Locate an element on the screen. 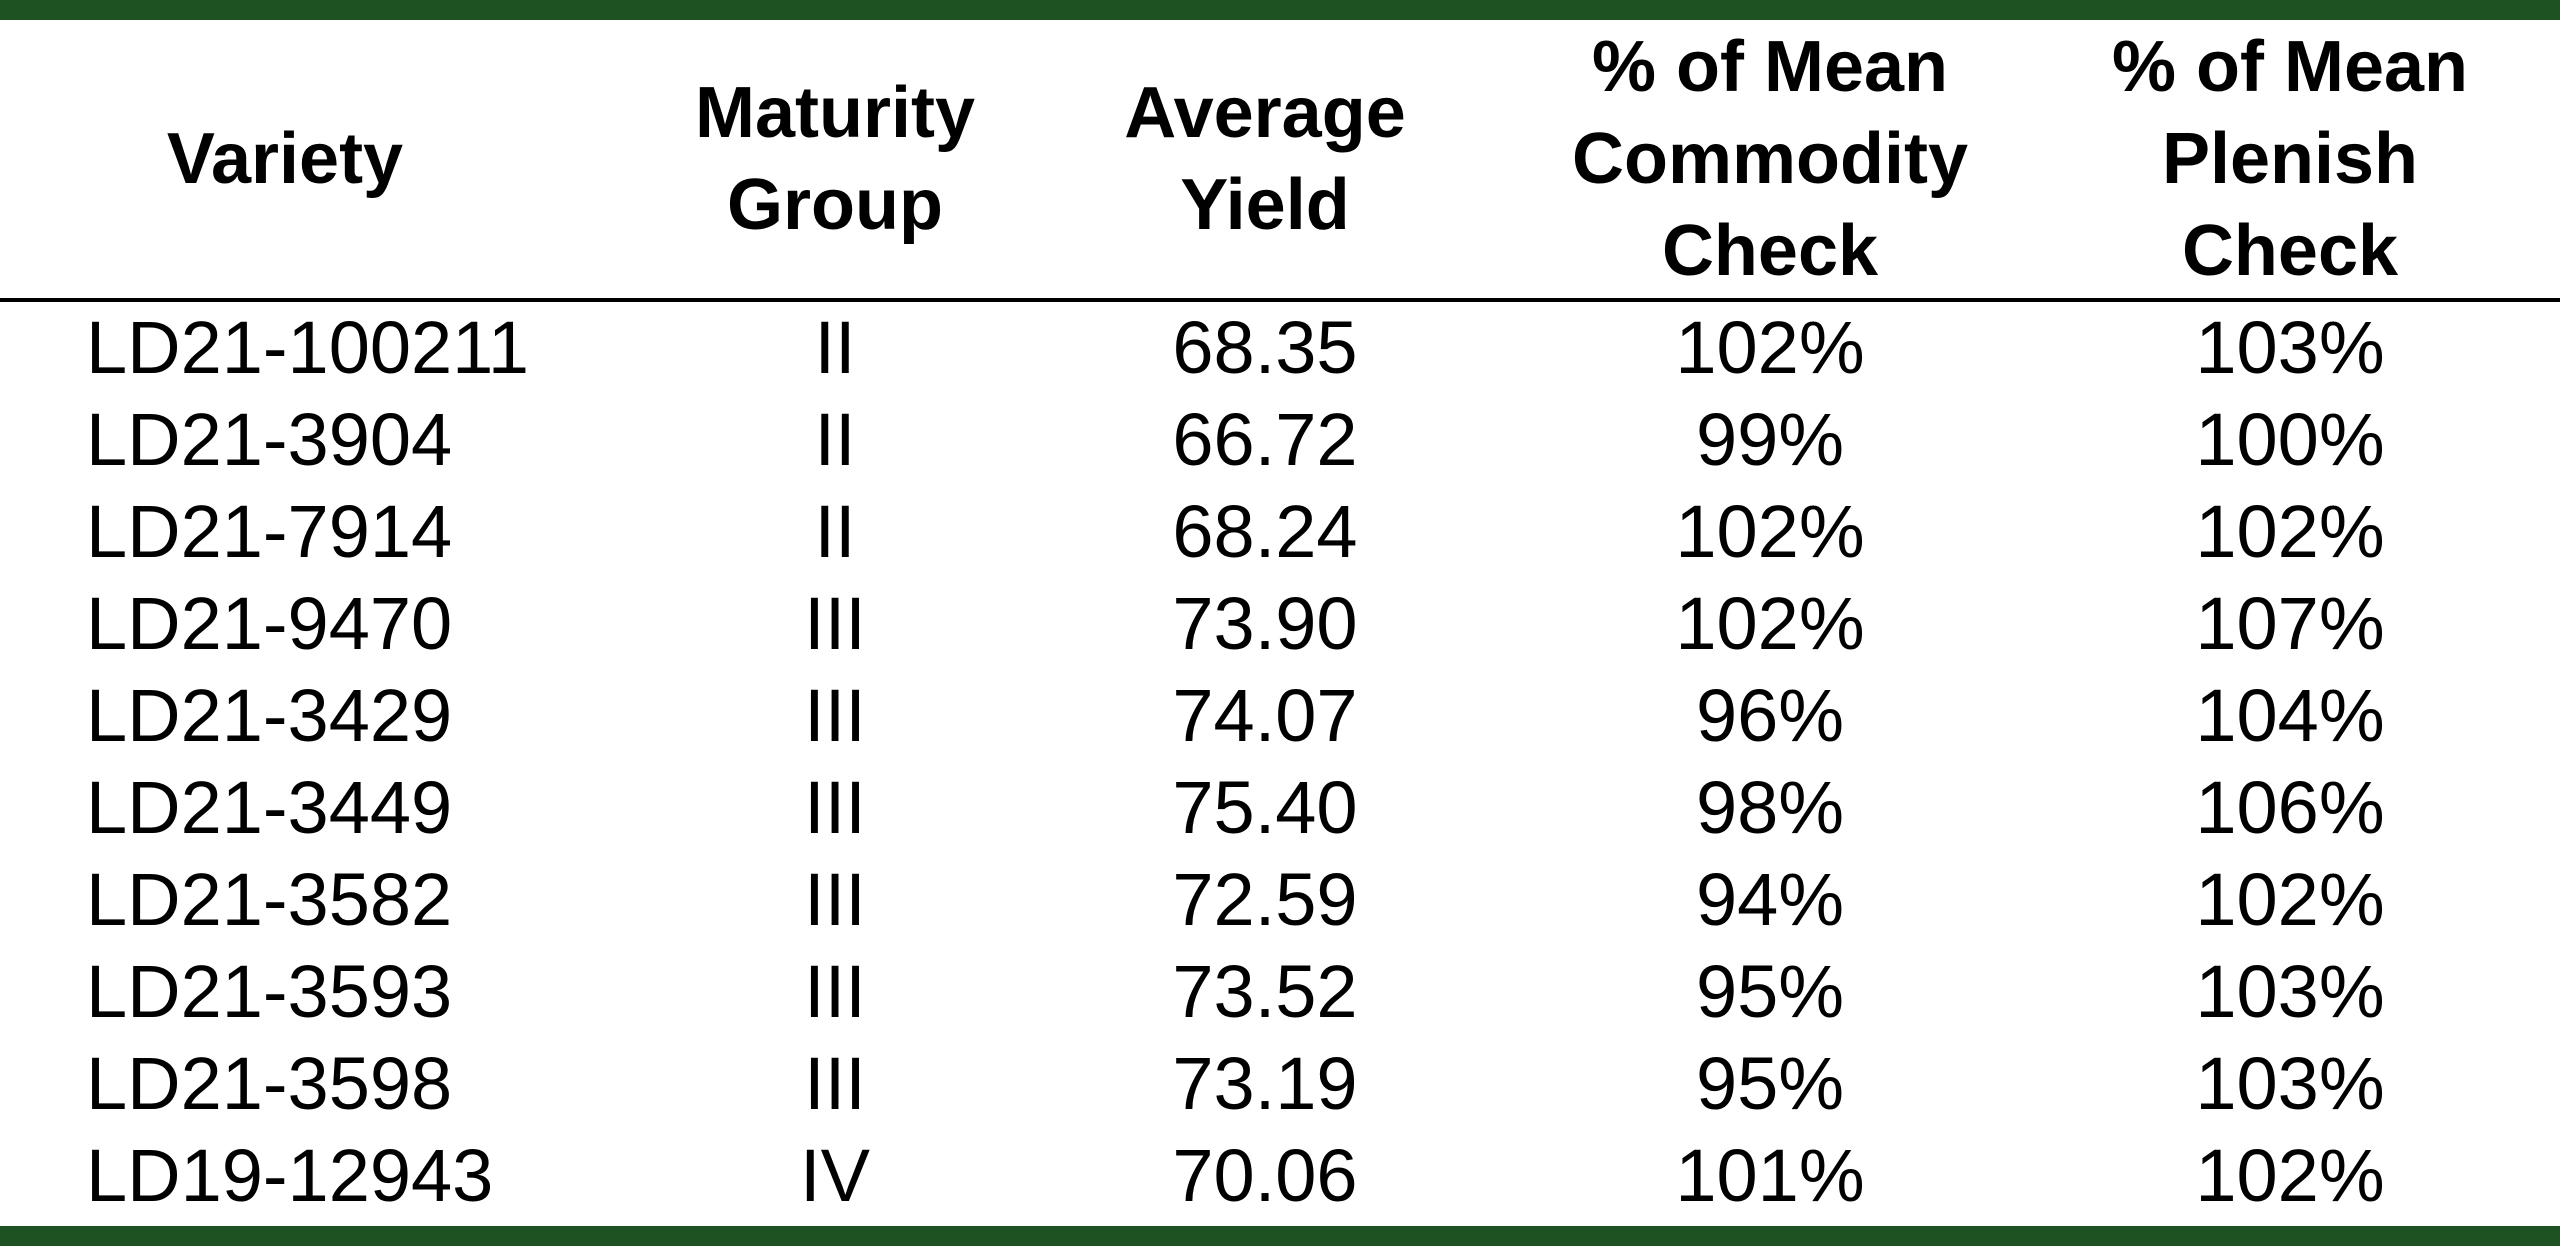 This screenshot has height=1246, width=2560. cell-variety: LD21-7914 is located at coordinates (269, 531).